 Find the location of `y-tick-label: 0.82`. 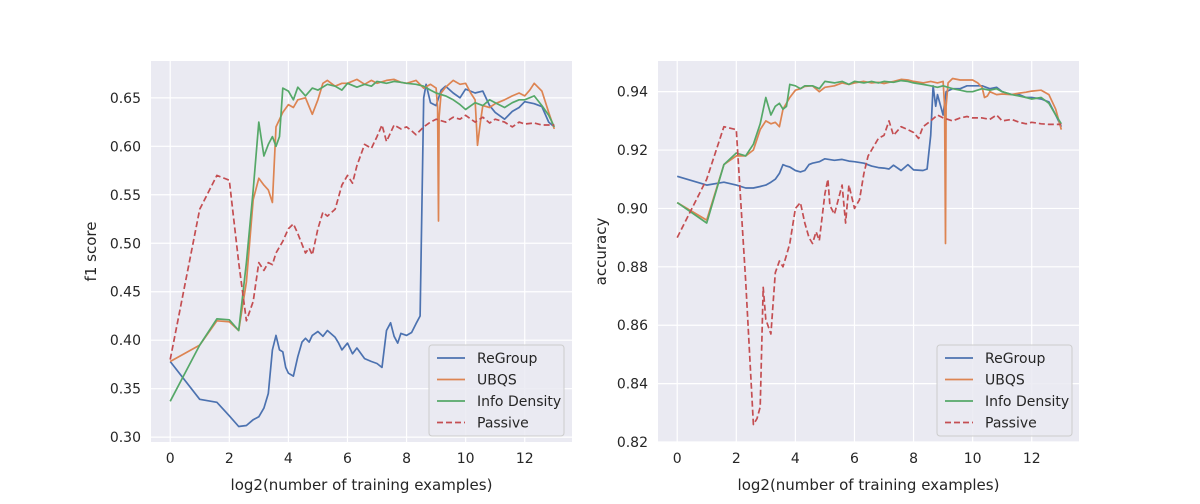

y-tick-label: 0.82 is located at coordinates (632, 443).